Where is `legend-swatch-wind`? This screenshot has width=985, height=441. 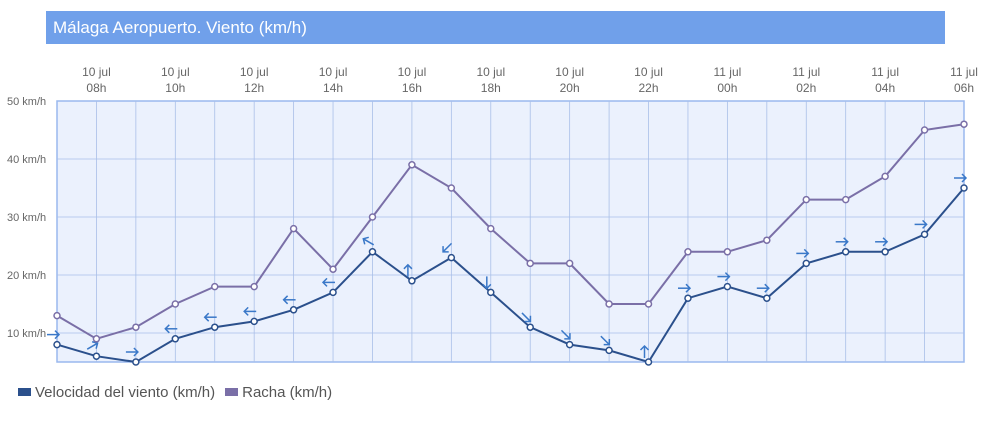 legend-swatch-wind is located at coordinates (24, 392).